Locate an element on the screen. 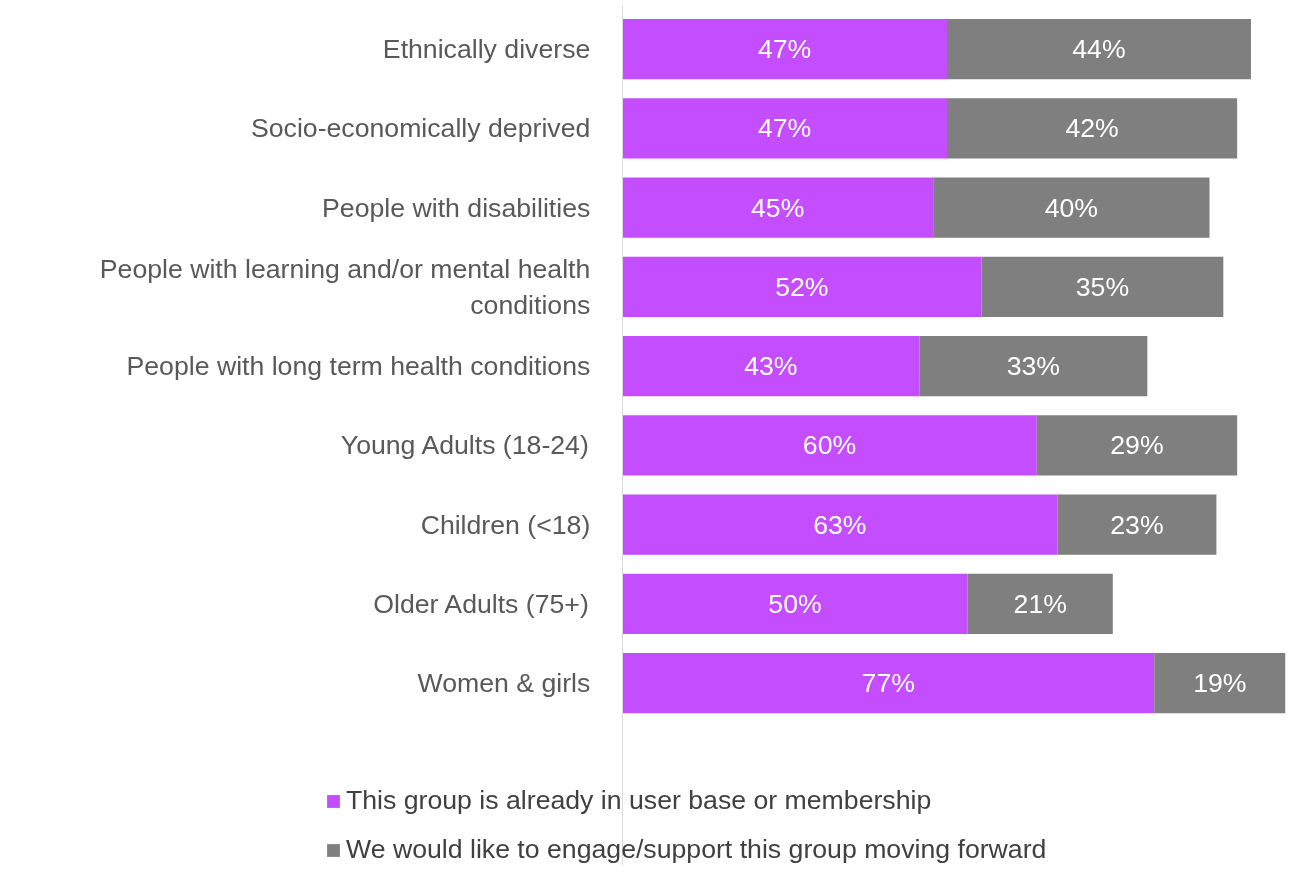  y-tick-label: Older Adults (75+) is located at coordinates (481, 603).